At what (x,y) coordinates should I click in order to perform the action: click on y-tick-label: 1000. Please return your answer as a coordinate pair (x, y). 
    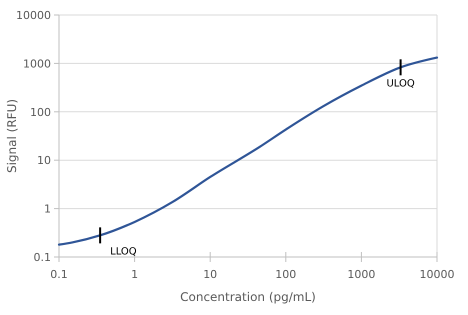
    Looking at the image, I should click on (37, 63).